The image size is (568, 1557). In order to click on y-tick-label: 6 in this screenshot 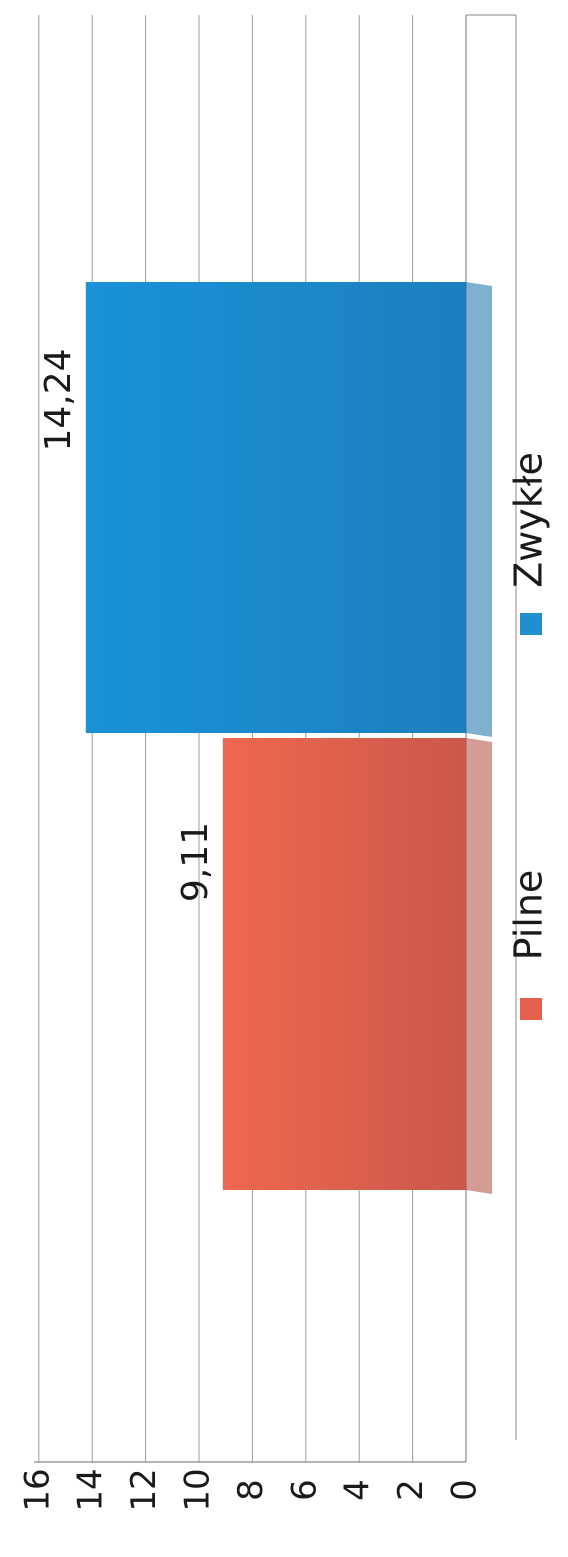, I will do `click(304, 1490)`.